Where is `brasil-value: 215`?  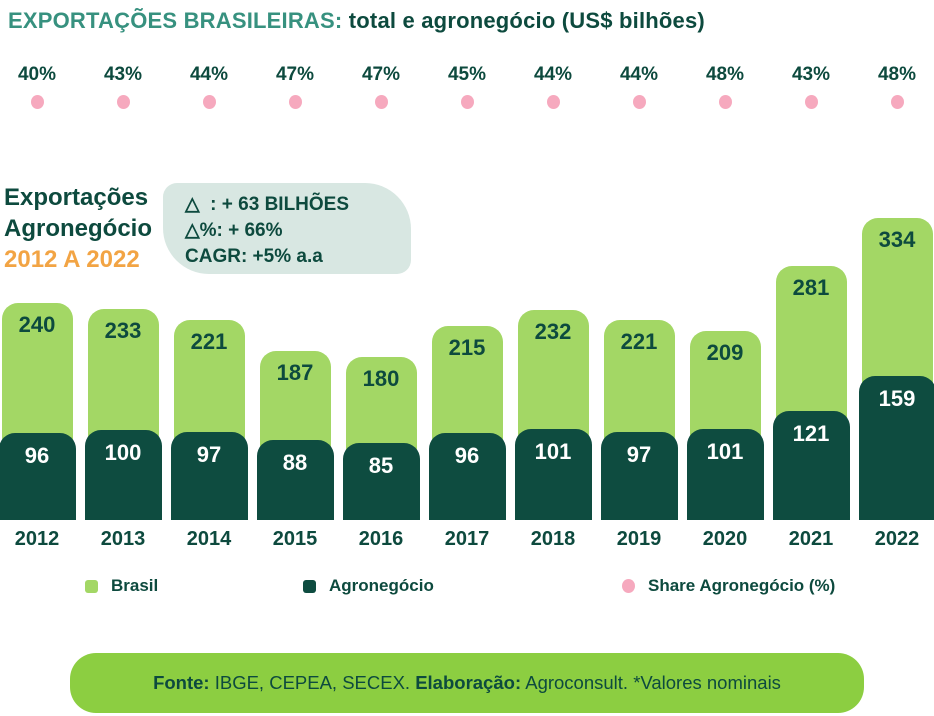 brasil-value: 215 is located at coordinates (467, 347).